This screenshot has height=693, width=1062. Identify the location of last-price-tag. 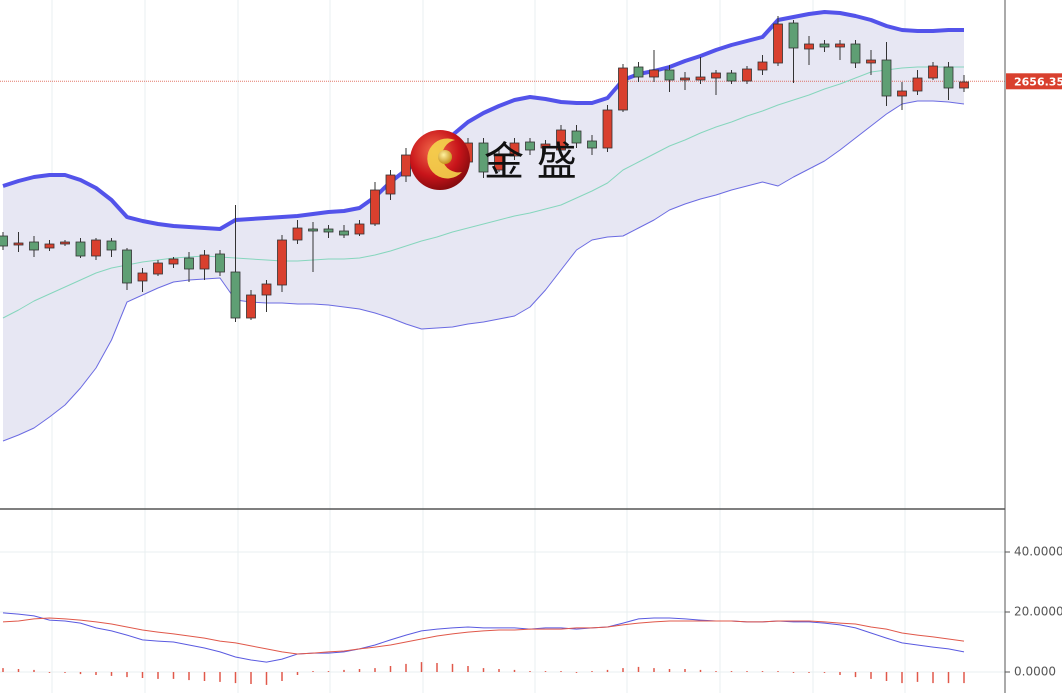
(1034, 81).